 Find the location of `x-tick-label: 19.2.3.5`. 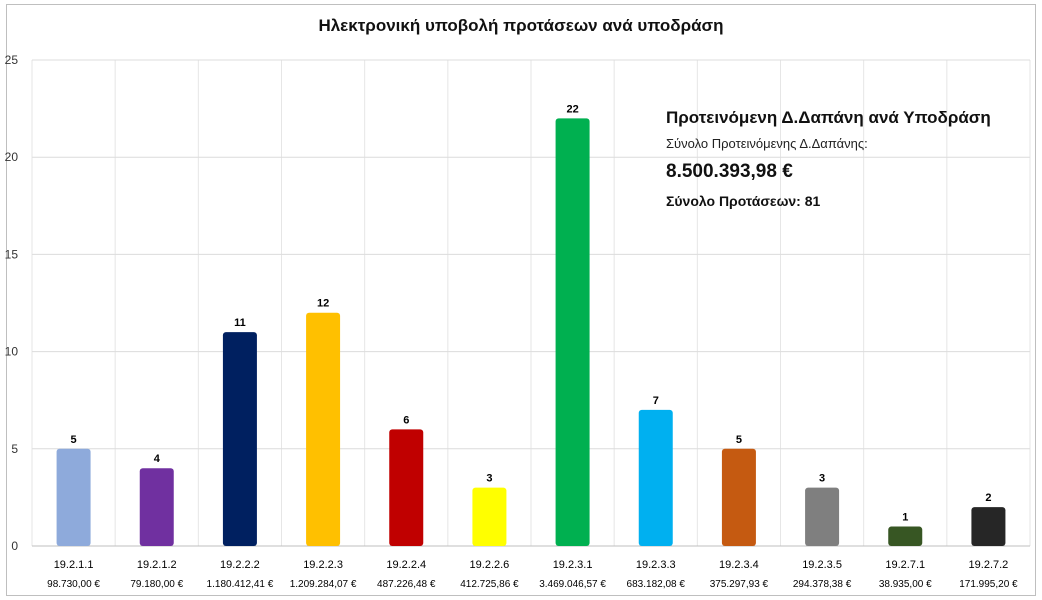

x-tick-label: 19.2.3.5 is located at coordinates (822, 565).